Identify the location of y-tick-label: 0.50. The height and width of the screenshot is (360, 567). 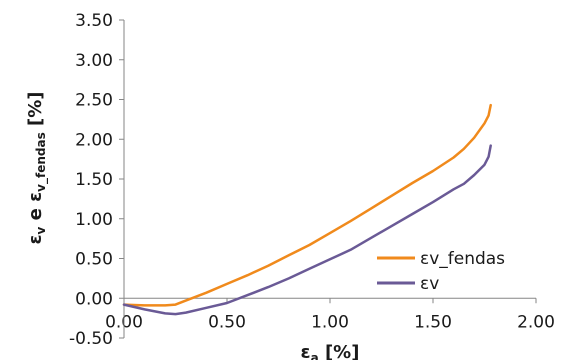
(94, 260).